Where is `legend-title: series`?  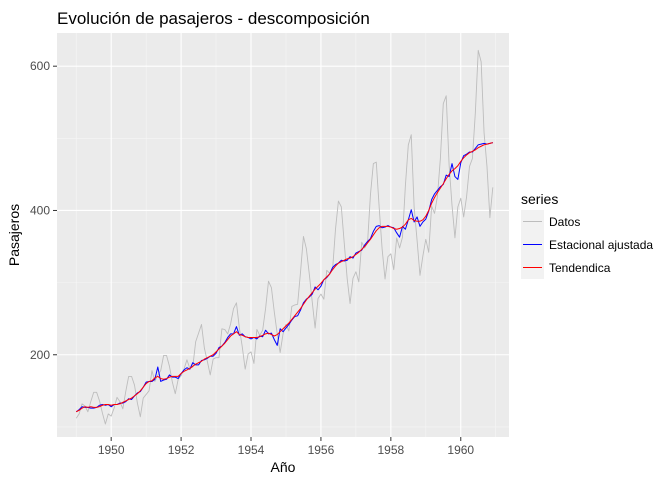 legend-title: series is located at coordinates (539, 199).